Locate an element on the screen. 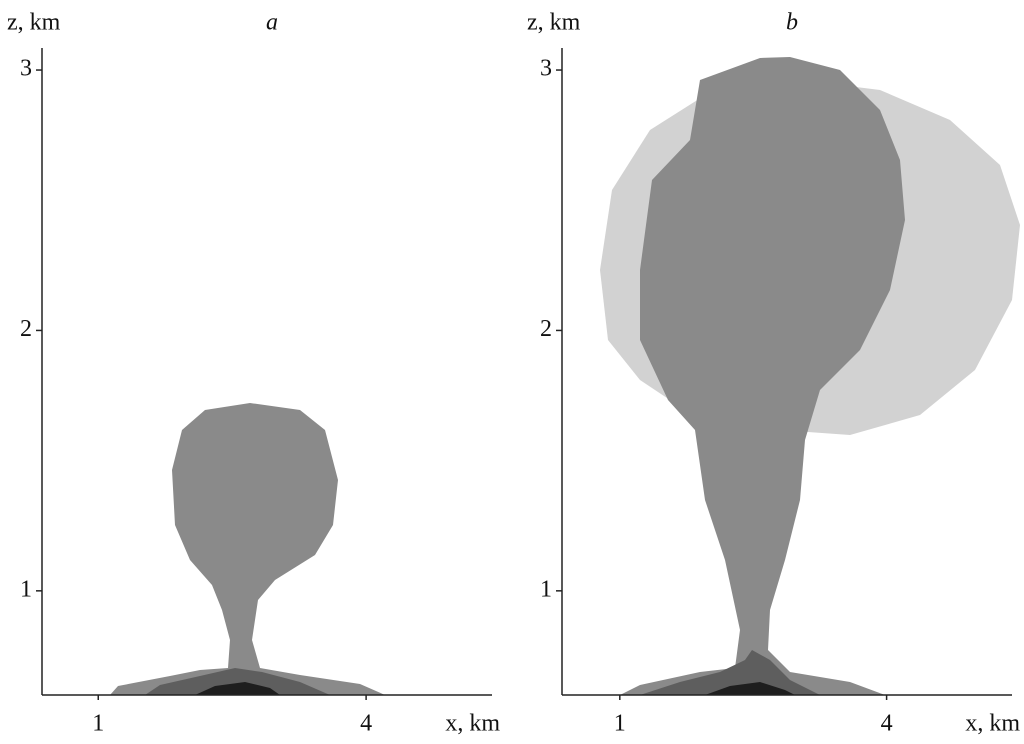 This screenshot has height=744, width=1024. plume-a is located at coordinates (247, 549).